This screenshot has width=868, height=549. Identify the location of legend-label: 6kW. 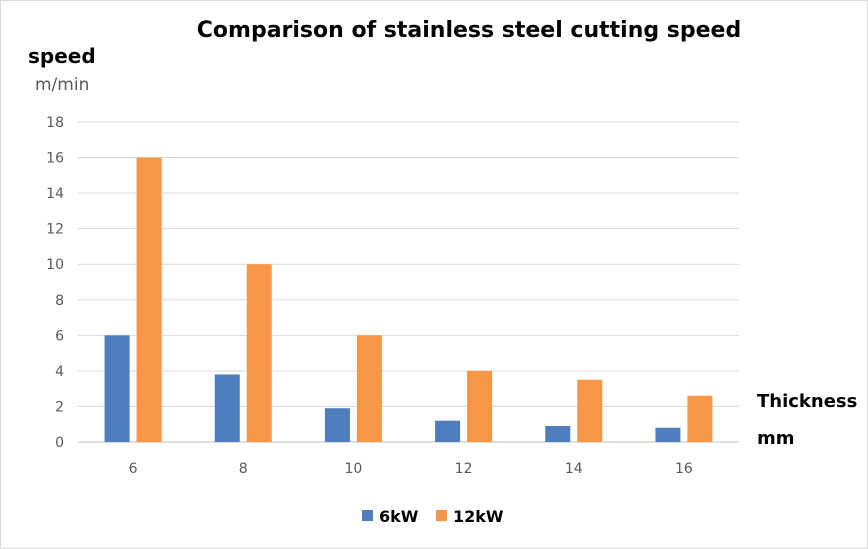
(399, 516).